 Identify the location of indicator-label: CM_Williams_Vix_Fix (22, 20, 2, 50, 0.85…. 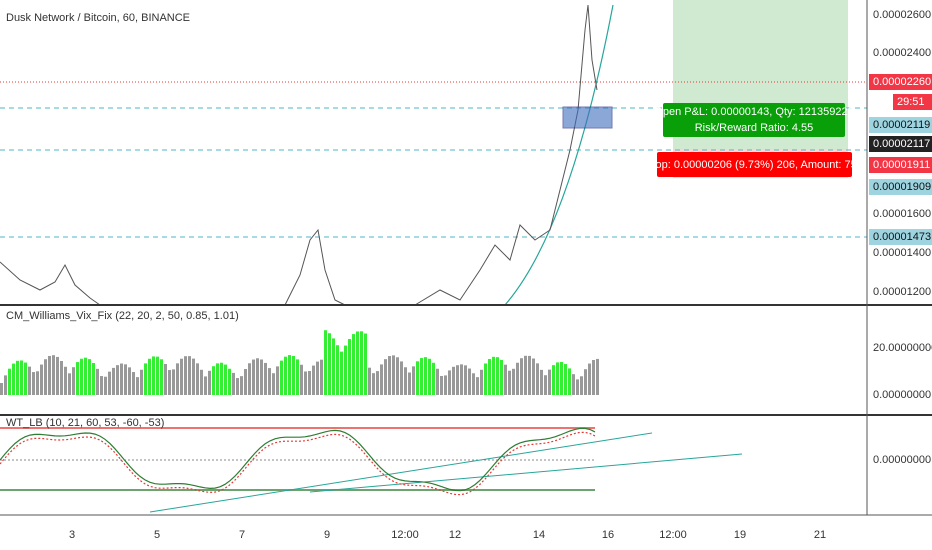
(122, 316).